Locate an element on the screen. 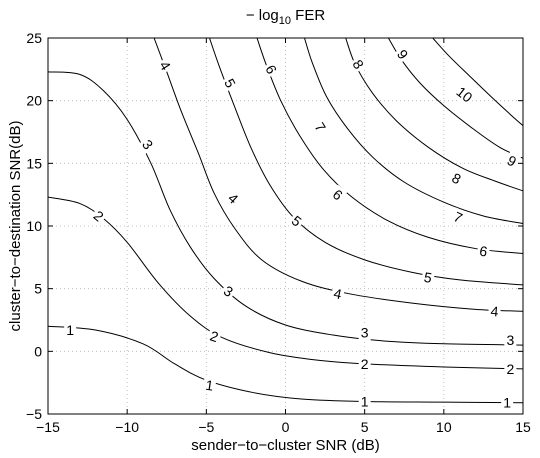 Image resolution: width=540 pixels, height=458 pixels. x-tick-label: 15 is located at coordinates (523, 427).